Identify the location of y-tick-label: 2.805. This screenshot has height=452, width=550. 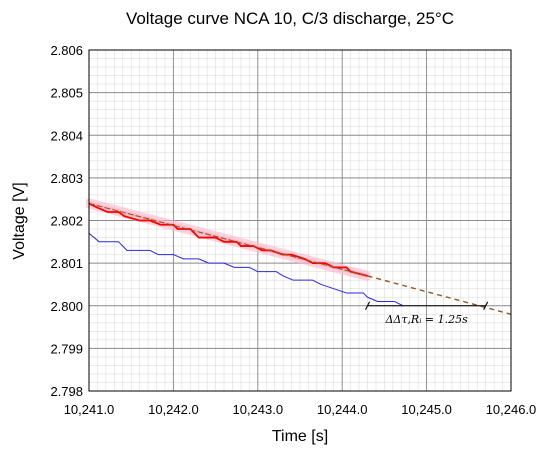
(66, 93).